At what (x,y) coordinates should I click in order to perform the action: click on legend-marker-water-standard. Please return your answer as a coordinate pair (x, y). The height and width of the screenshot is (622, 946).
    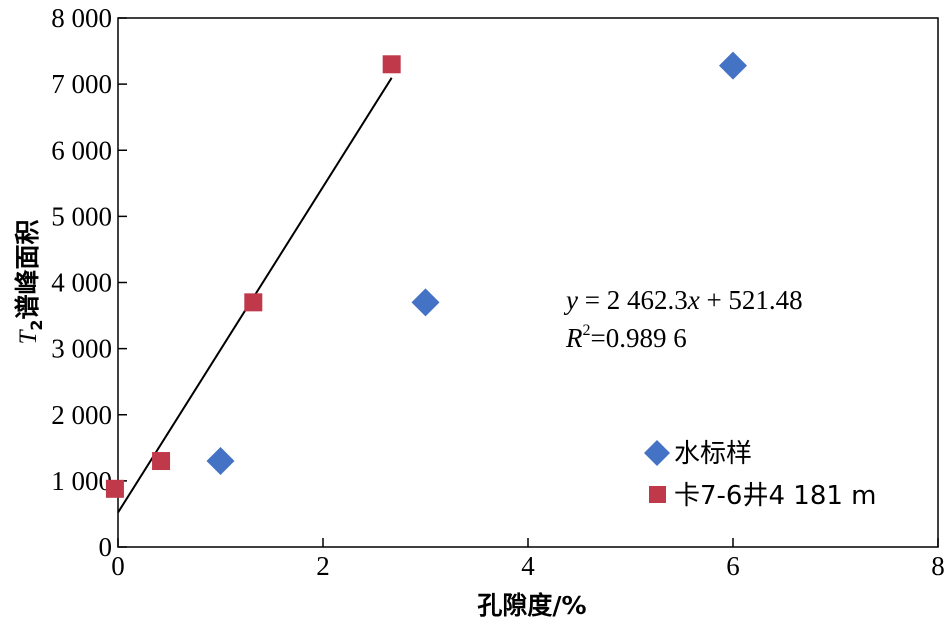
    Looking at the image, I should click on (657, 453).